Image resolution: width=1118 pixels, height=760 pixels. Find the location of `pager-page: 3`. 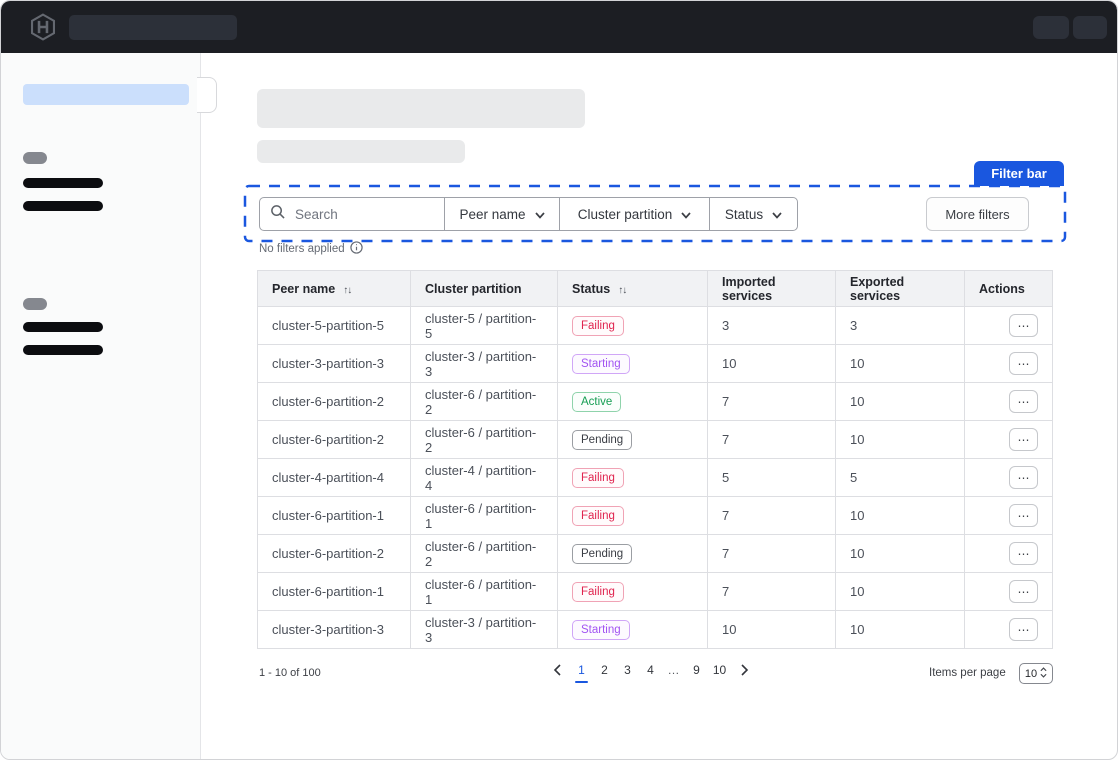

pager-page: 3 is located at coordinates (627, 670).